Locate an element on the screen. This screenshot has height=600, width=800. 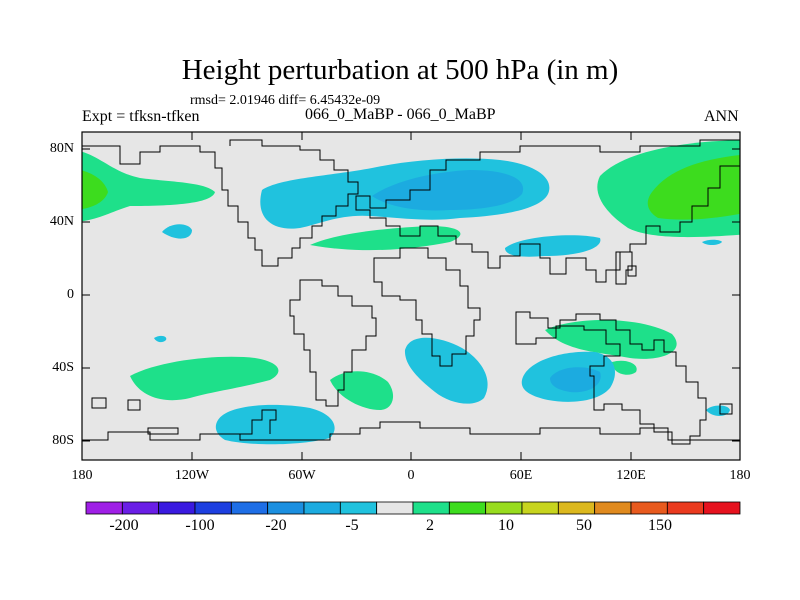
coastline-north-america is located at coordinates (220, 203).